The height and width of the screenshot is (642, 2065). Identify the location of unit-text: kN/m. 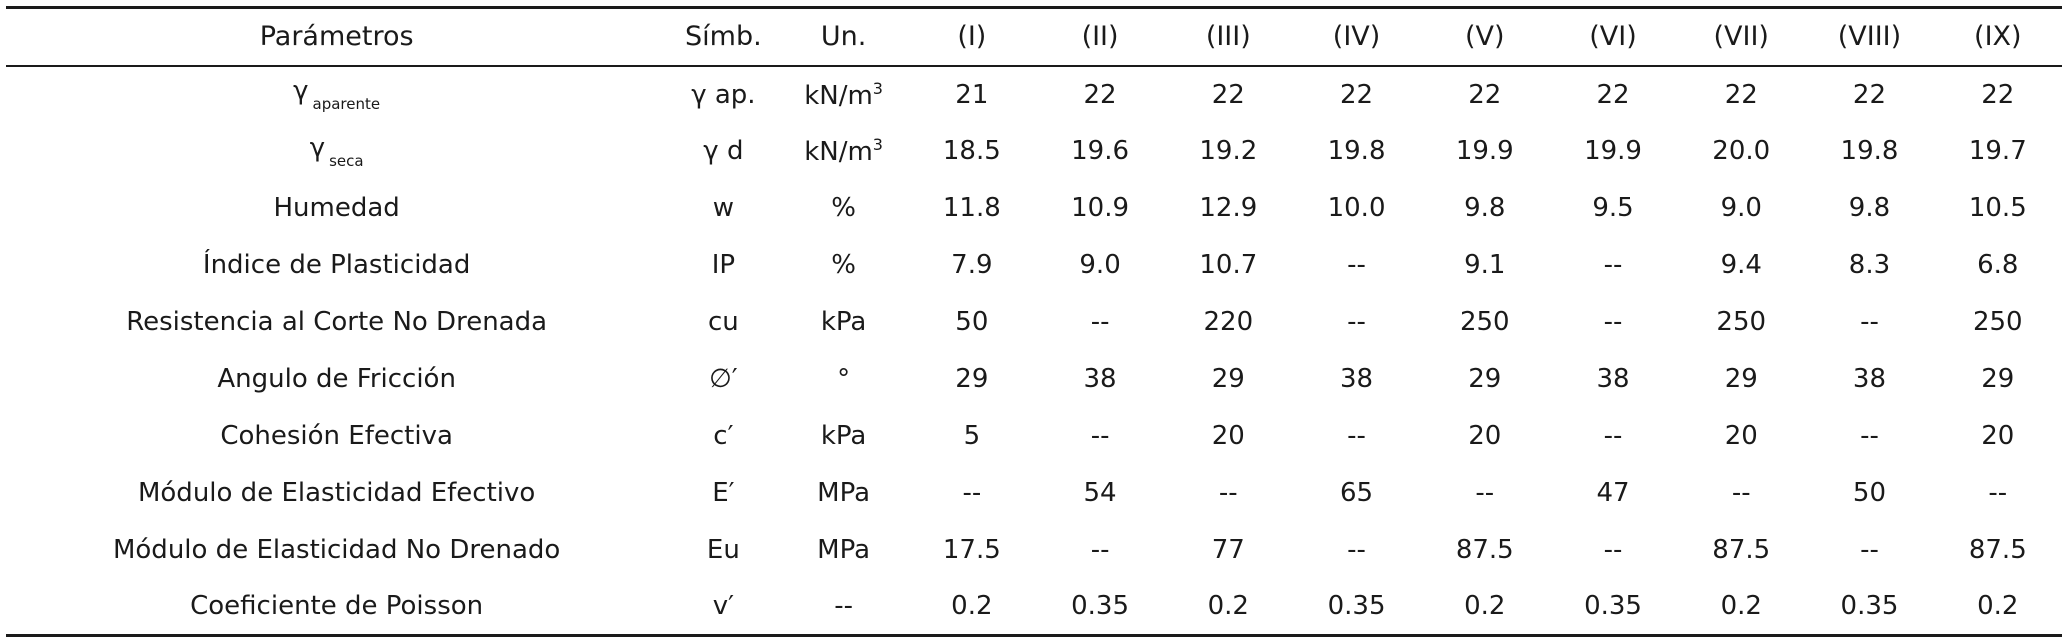
(838, 95).